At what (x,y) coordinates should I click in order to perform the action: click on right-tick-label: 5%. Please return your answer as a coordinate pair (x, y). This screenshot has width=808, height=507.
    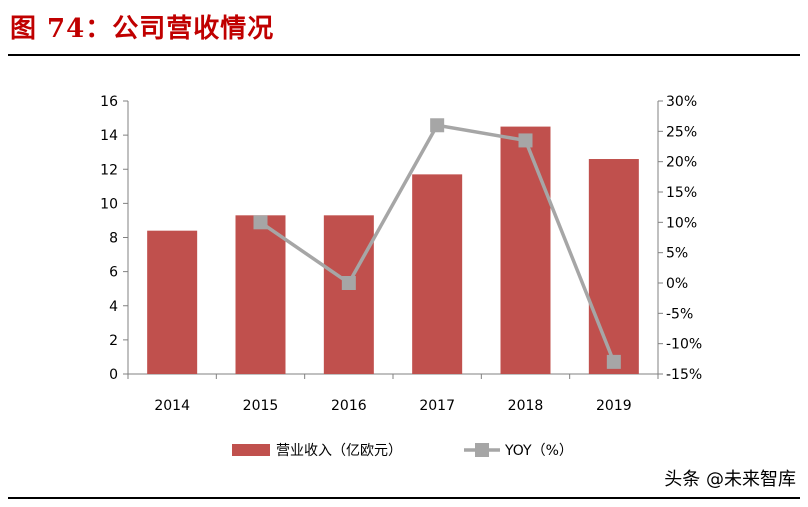
    Looking at the image, I should click on (677, 254).